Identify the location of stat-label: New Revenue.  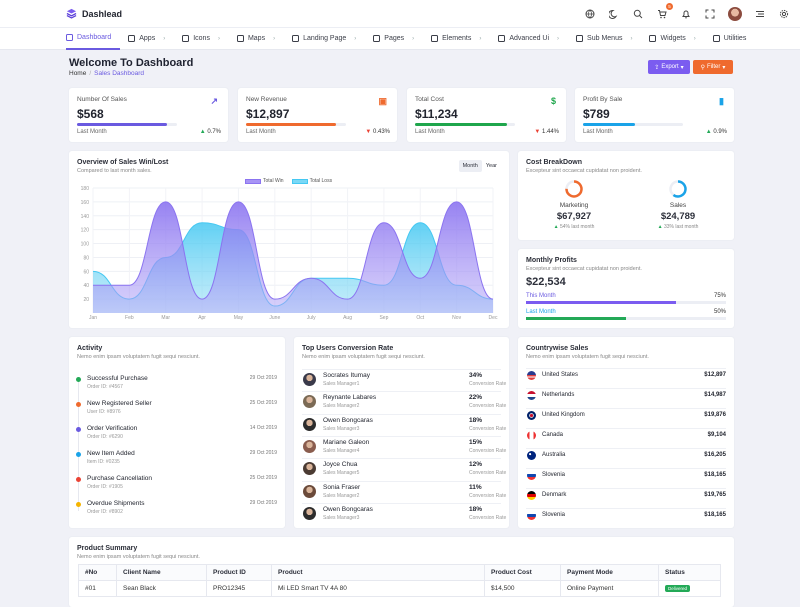
(266, 99).